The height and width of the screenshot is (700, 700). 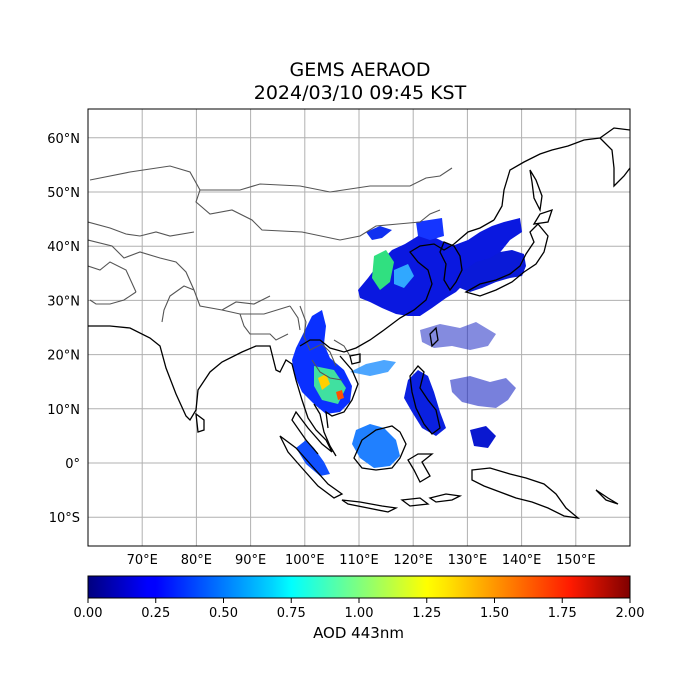 What do you see at coordinates (63, 193) in the screenshot?
I see `lat-tick-label: 50°N` at bounding box center [63, 193].